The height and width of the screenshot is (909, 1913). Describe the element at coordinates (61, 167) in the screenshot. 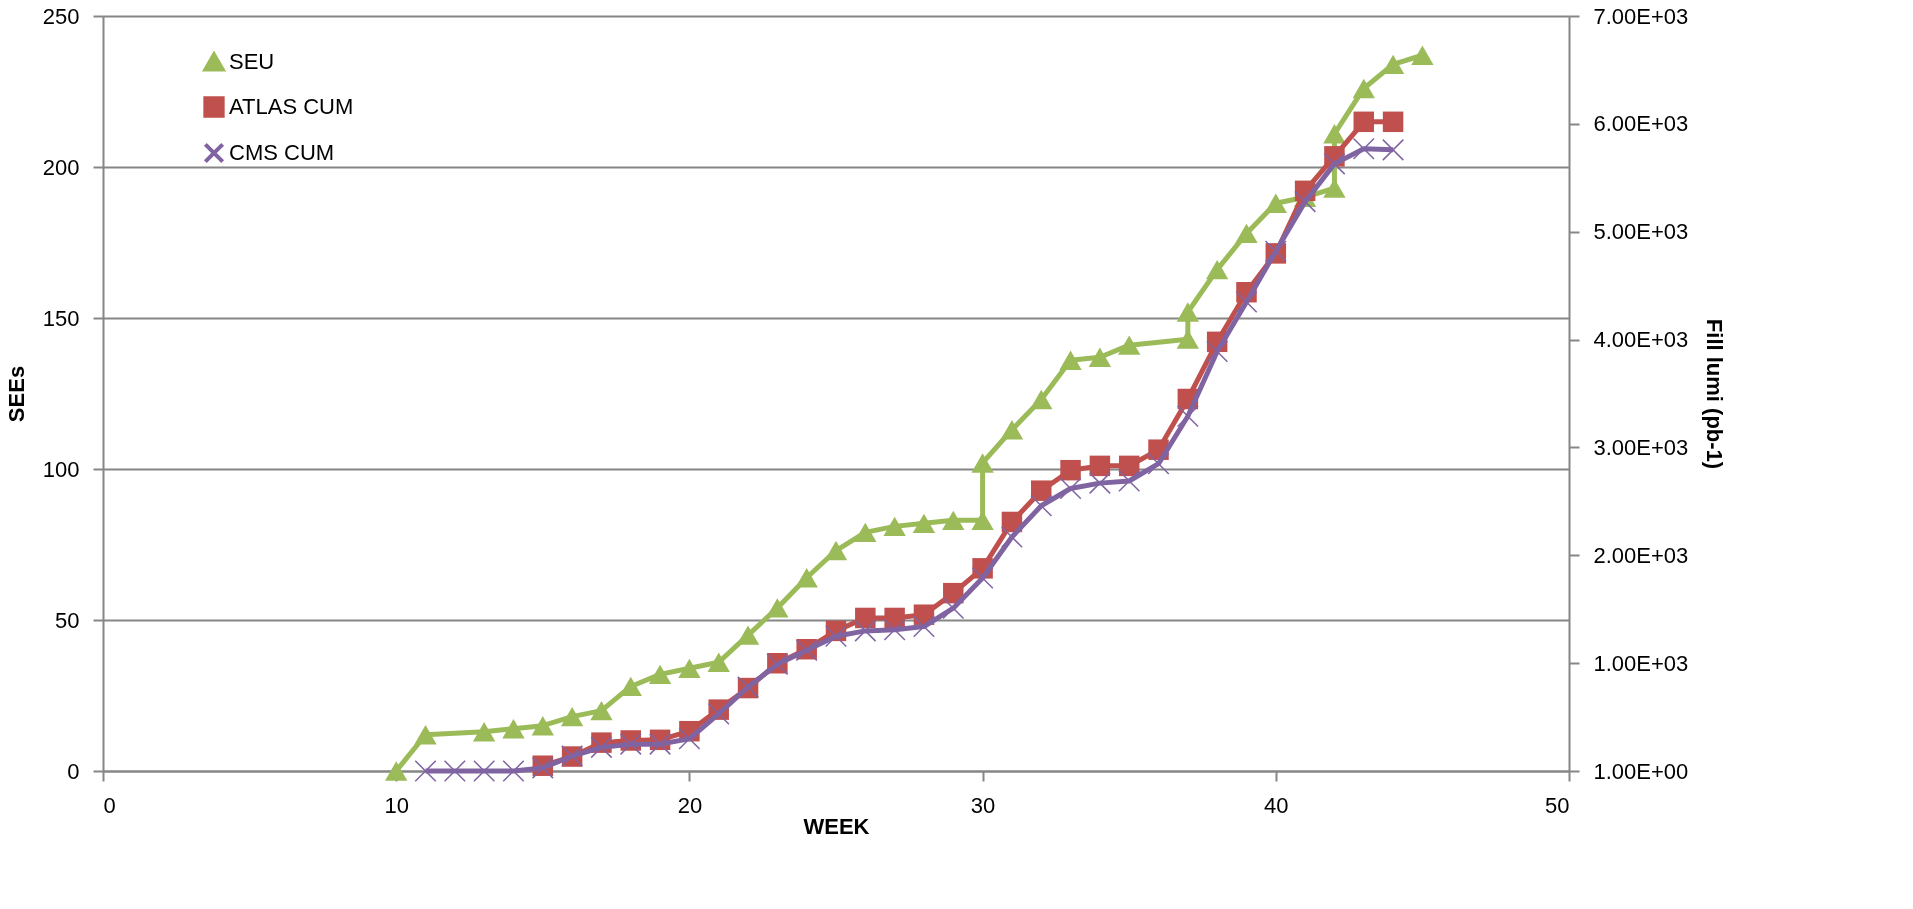

I see `y-tick-label: 200` at that location.